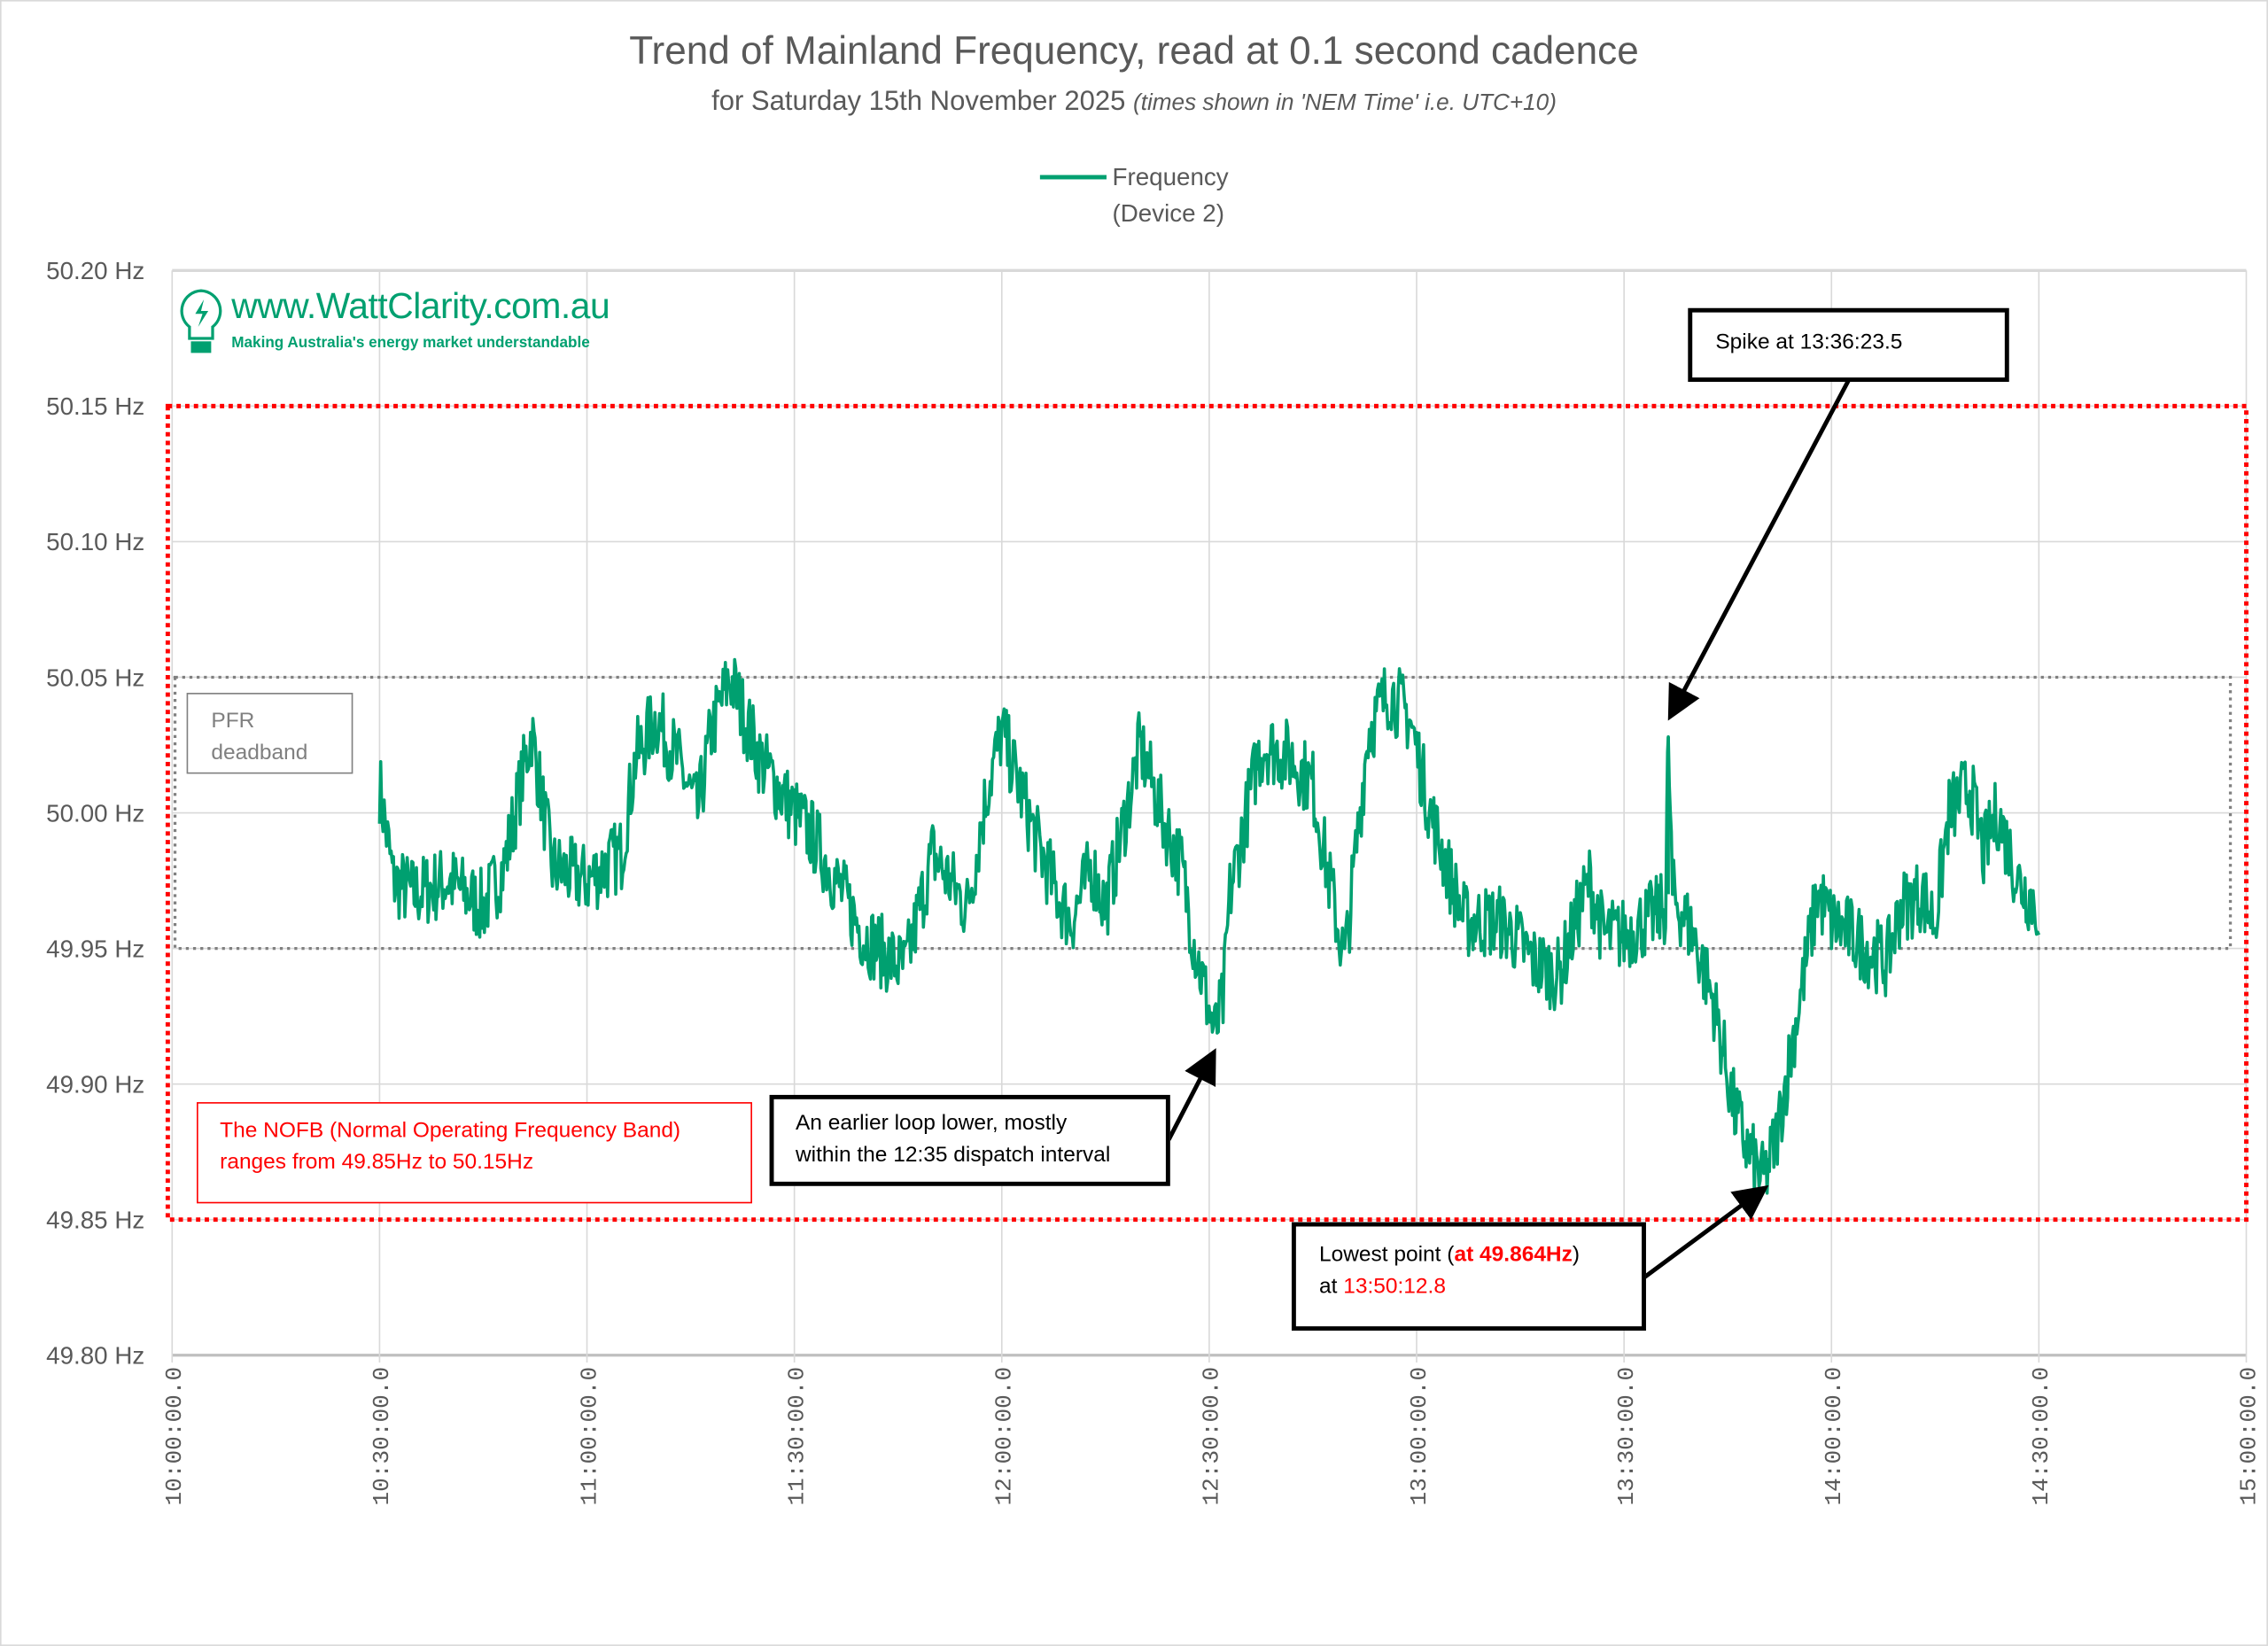  I want to click on x-tick-label: 12:00:00.0, so click(1004, 1436).